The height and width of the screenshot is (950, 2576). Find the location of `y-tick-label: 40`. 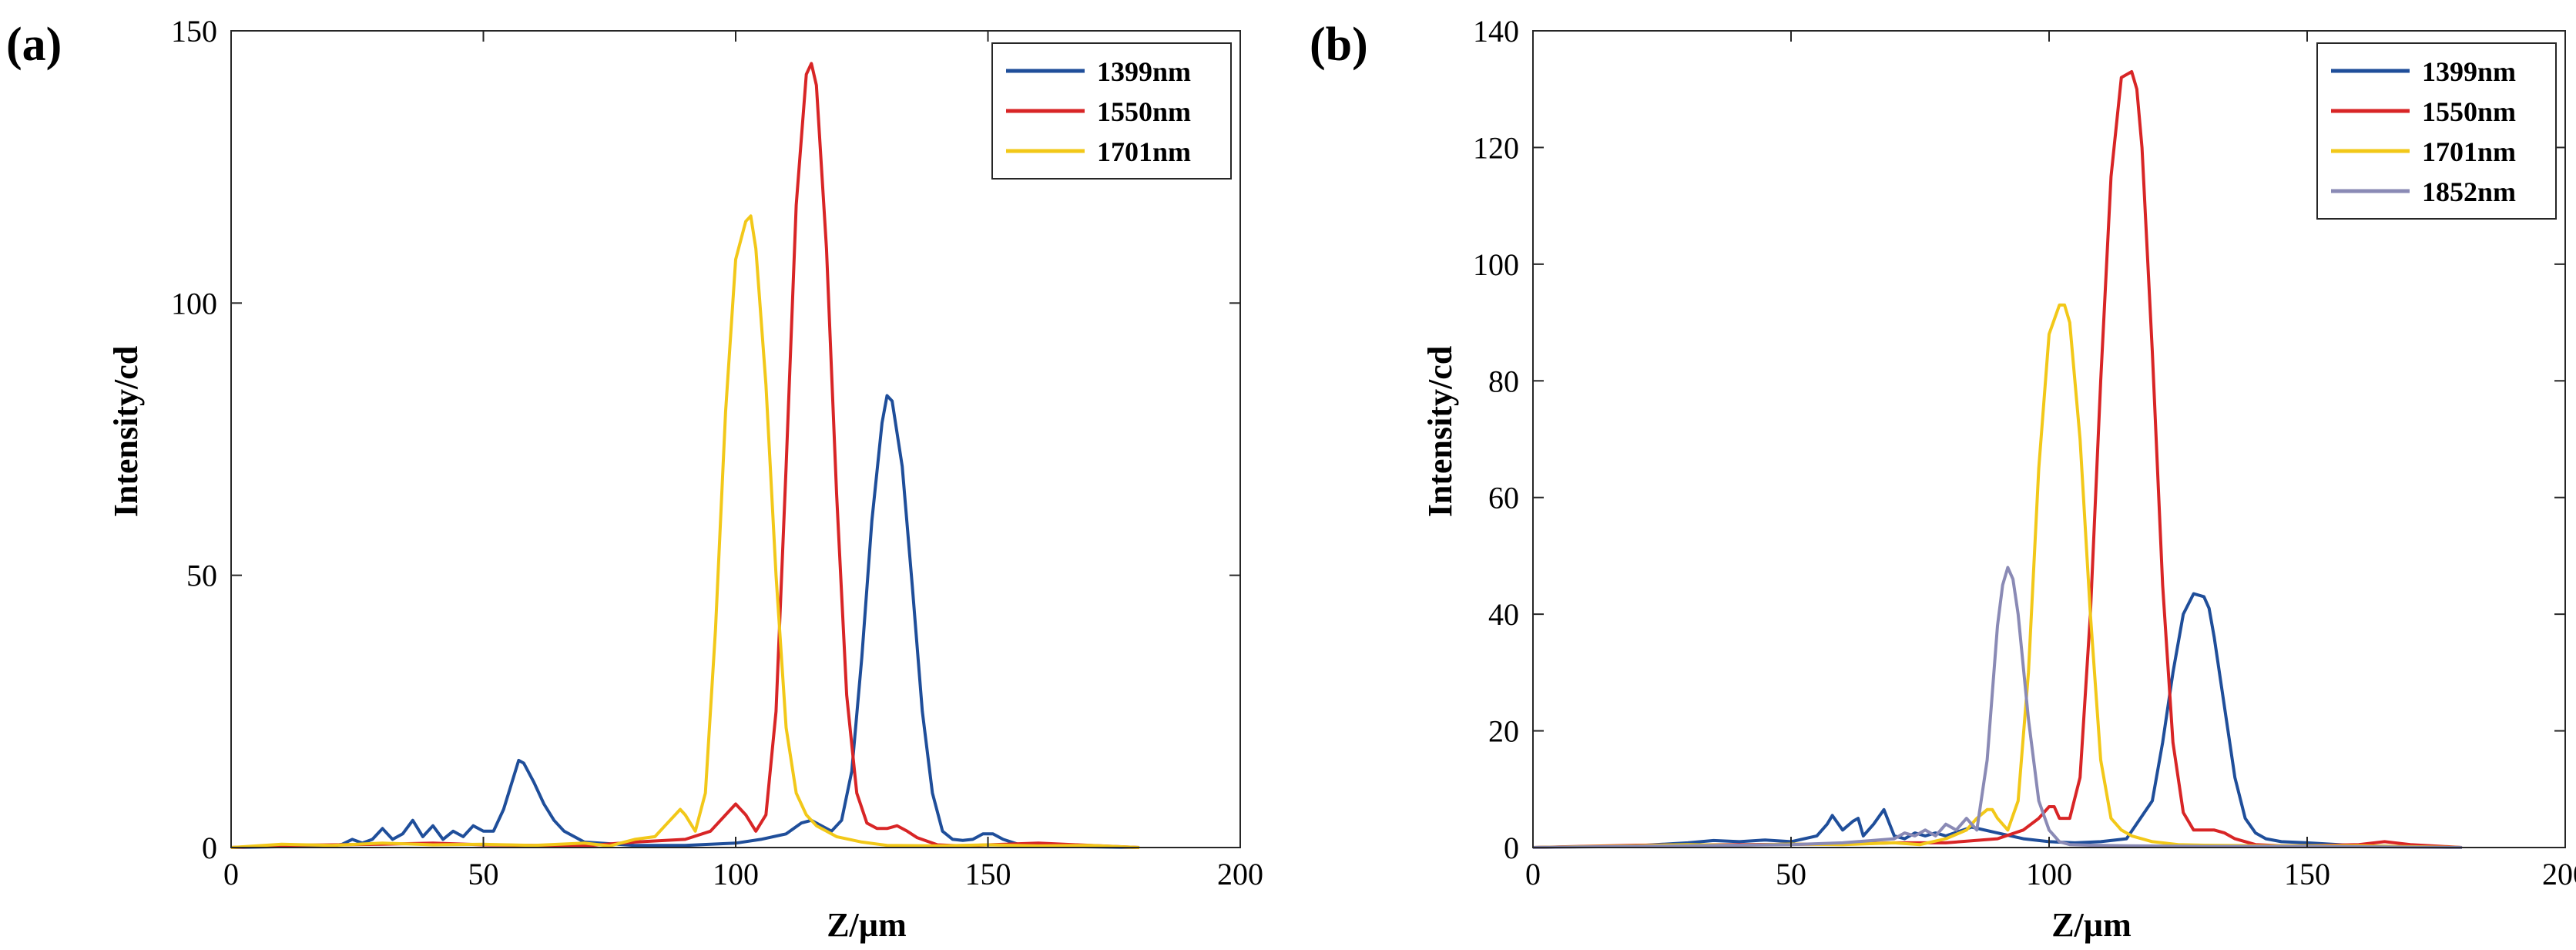

y-tick-label: 40 is located at coordinates (1503, 614).